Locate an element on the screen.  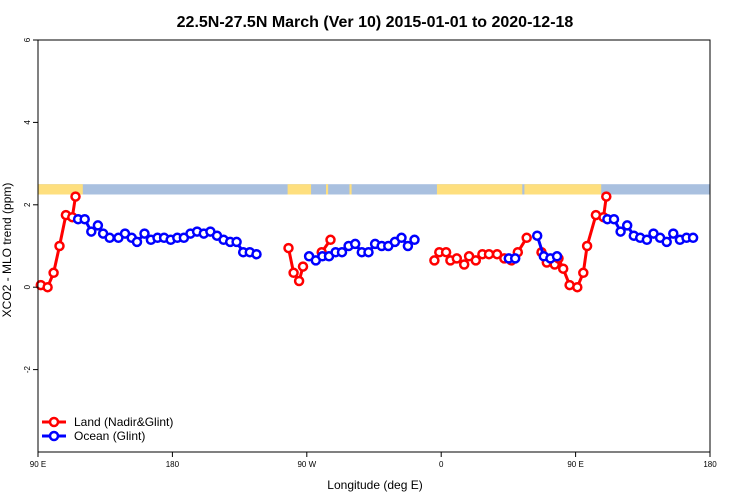
y-tick-label: 4 is located at coordinates (27, 122).